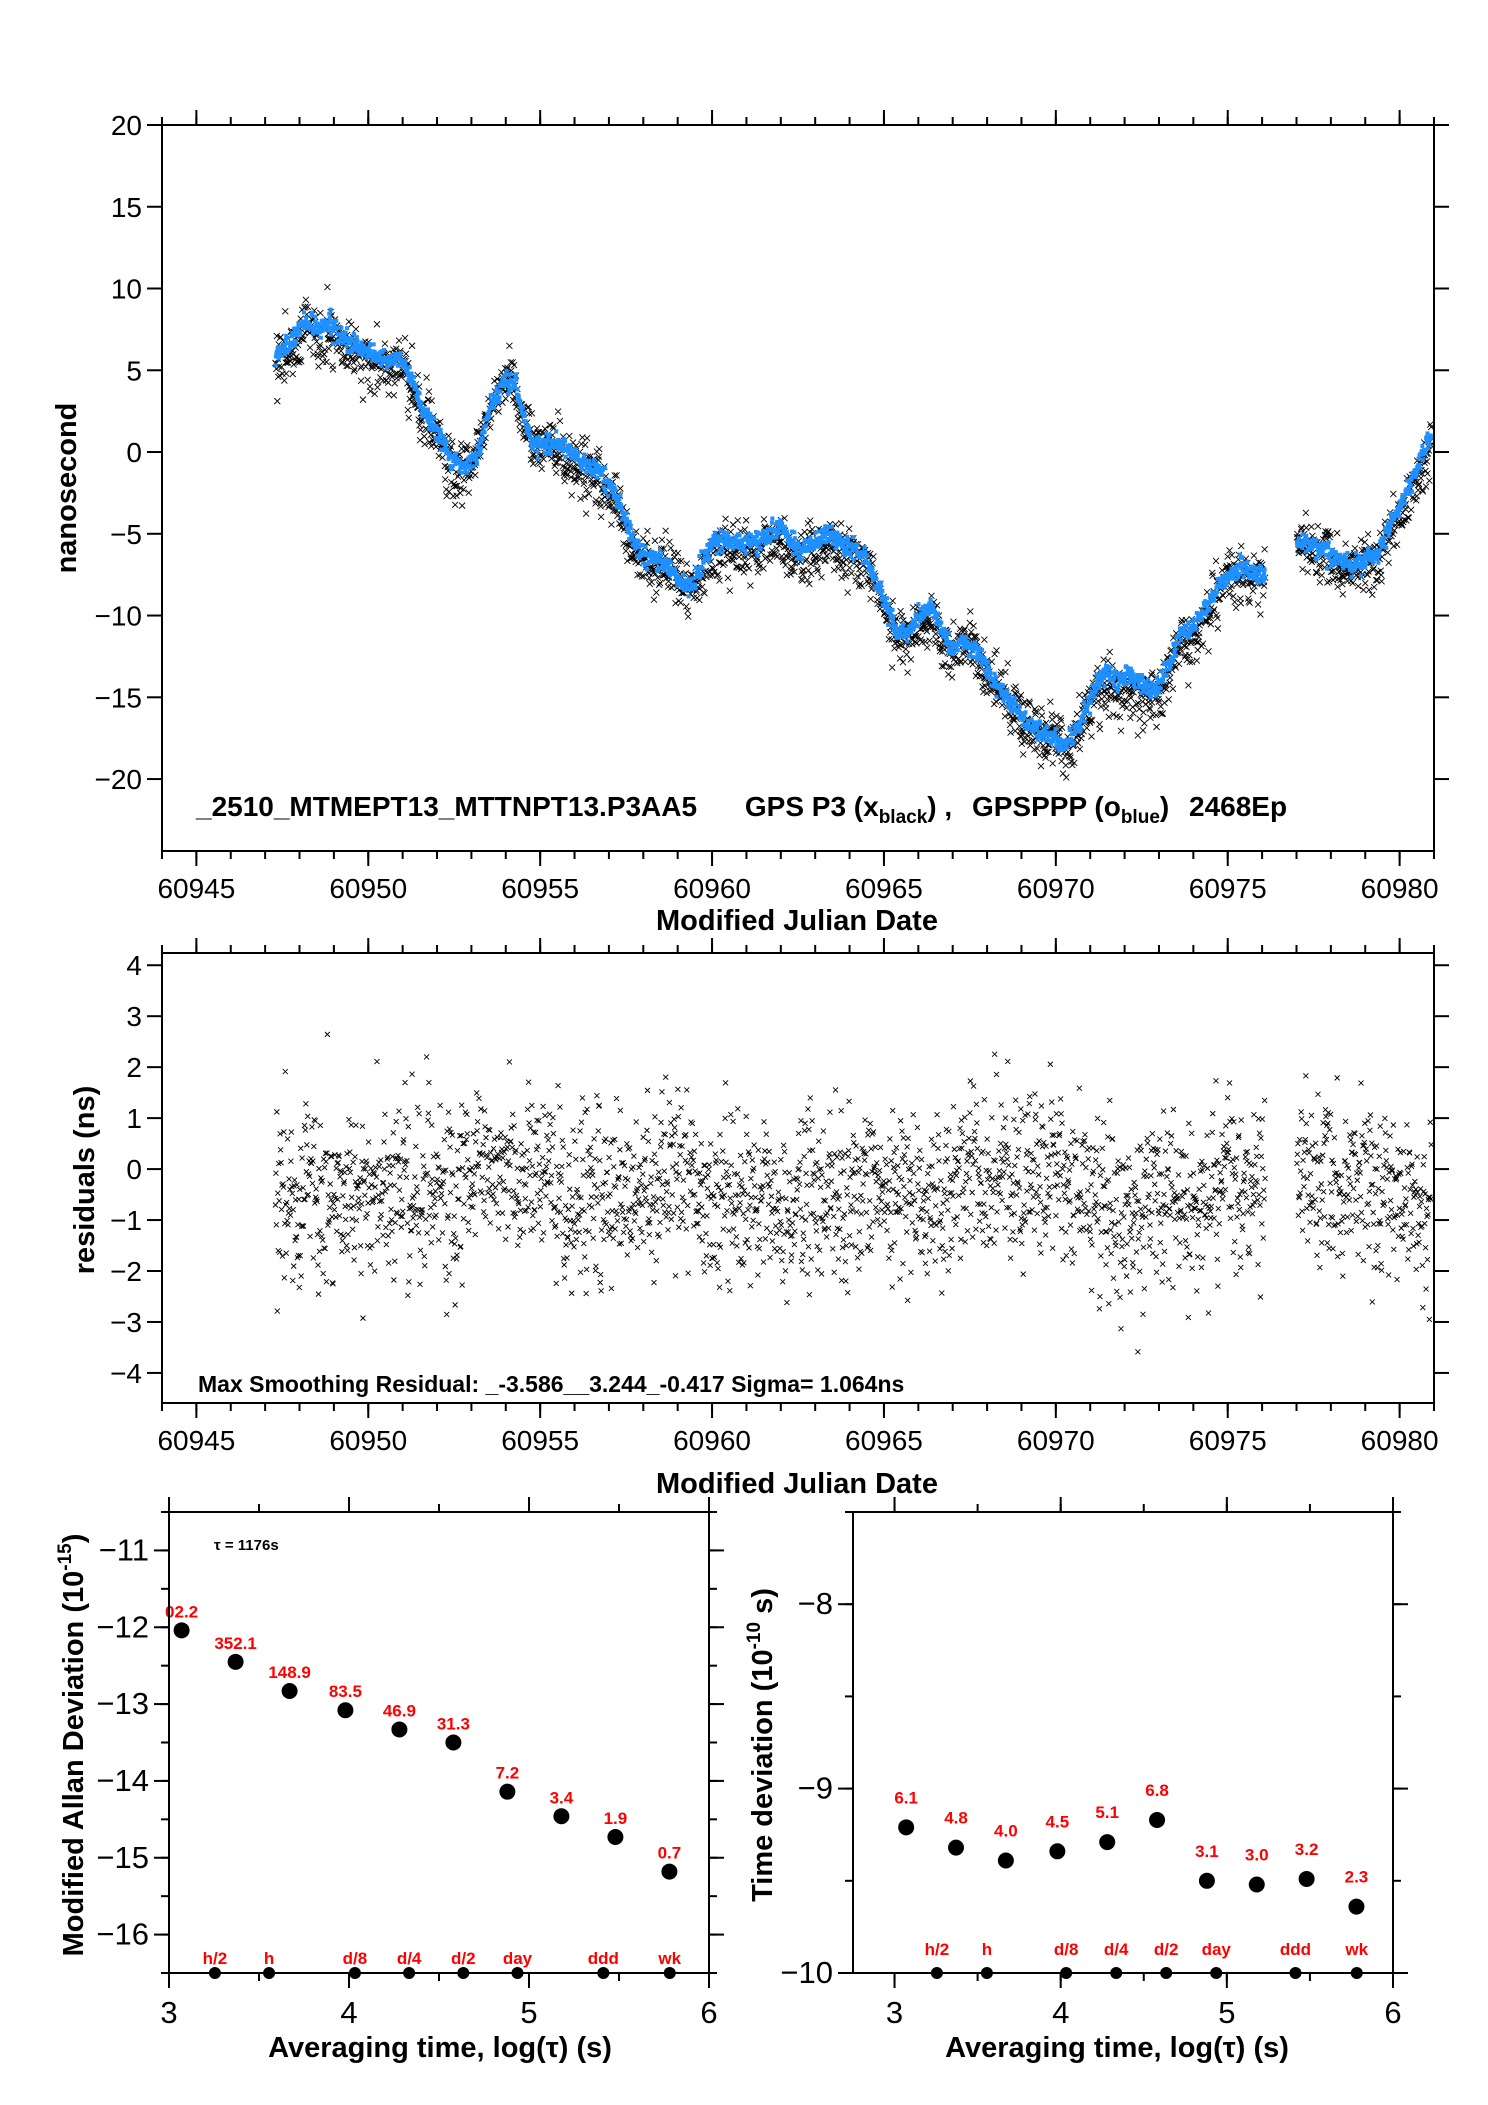  What do you see at coordinates (884, 888) in the screenshot?
I see `x-tick-label: 60965` at bounding box center [884, 888].